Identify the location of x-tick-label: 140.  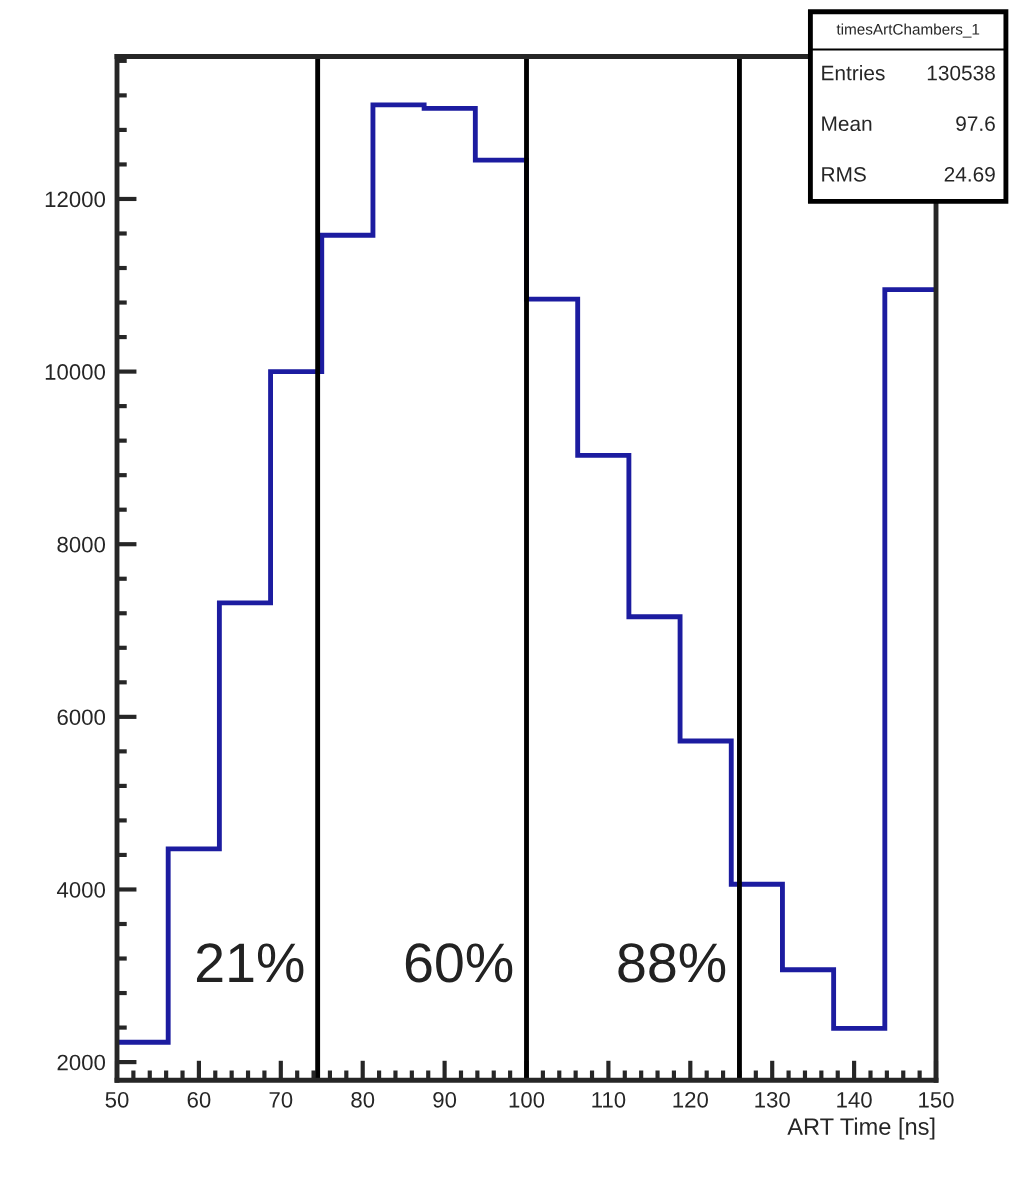
(854, 1099).